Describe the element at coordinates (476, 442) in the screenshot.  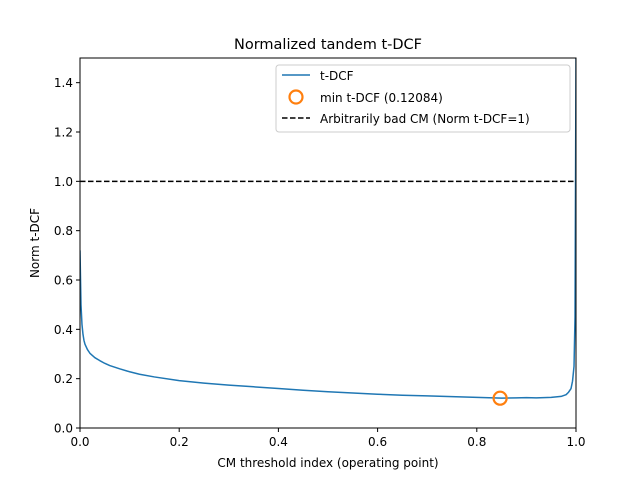
I see `x-tick-label: 0.8` at that location.